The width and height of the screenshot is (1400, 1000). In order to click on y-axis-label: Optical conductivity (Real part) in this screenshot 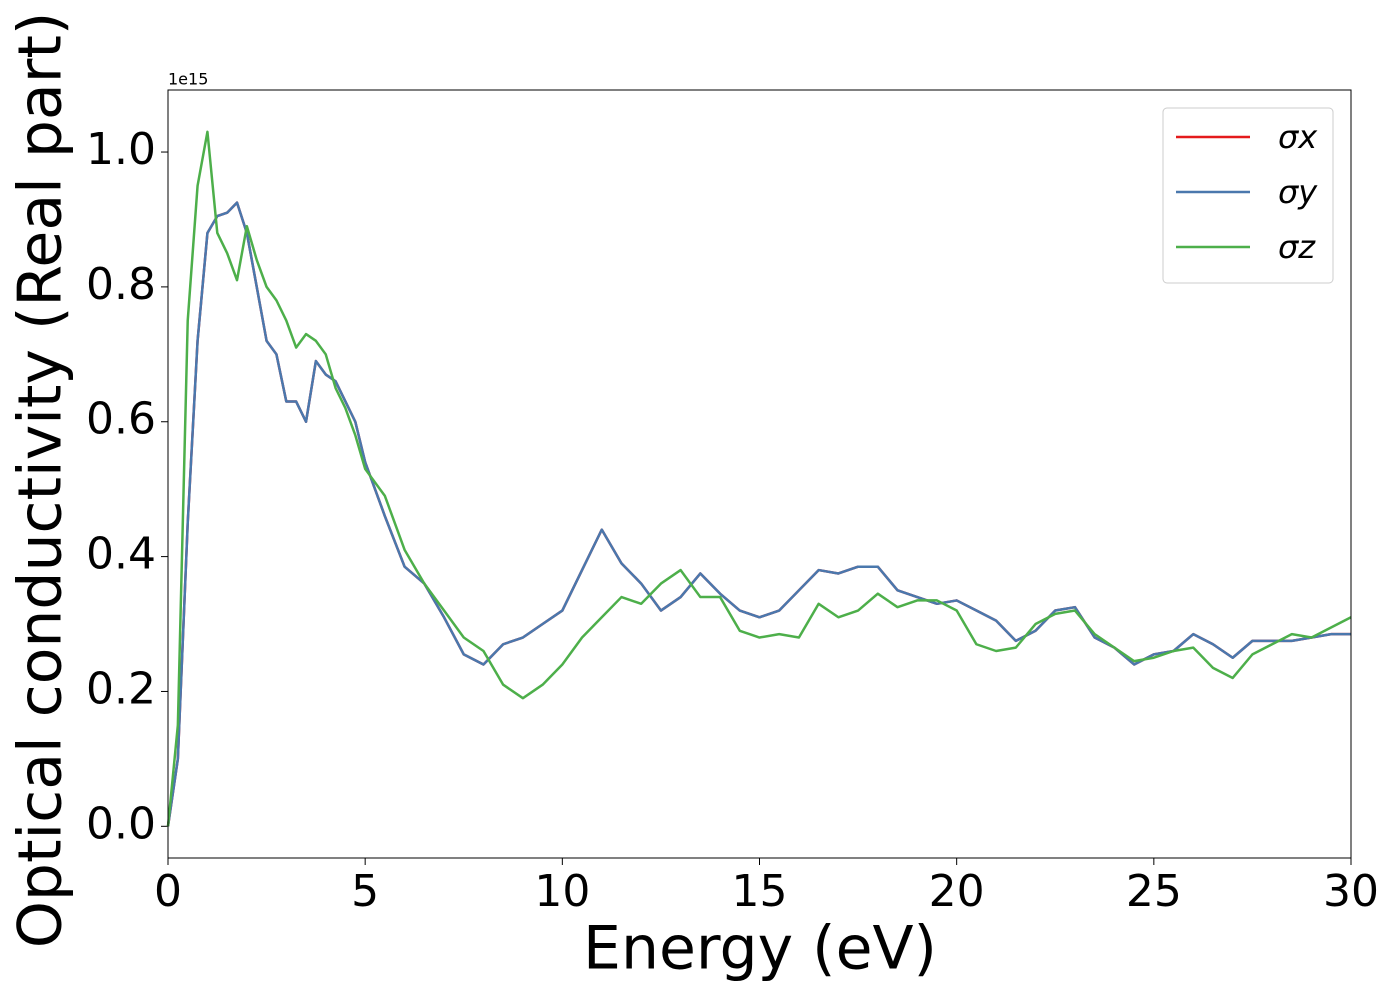, I will do `click(41, 480)`.